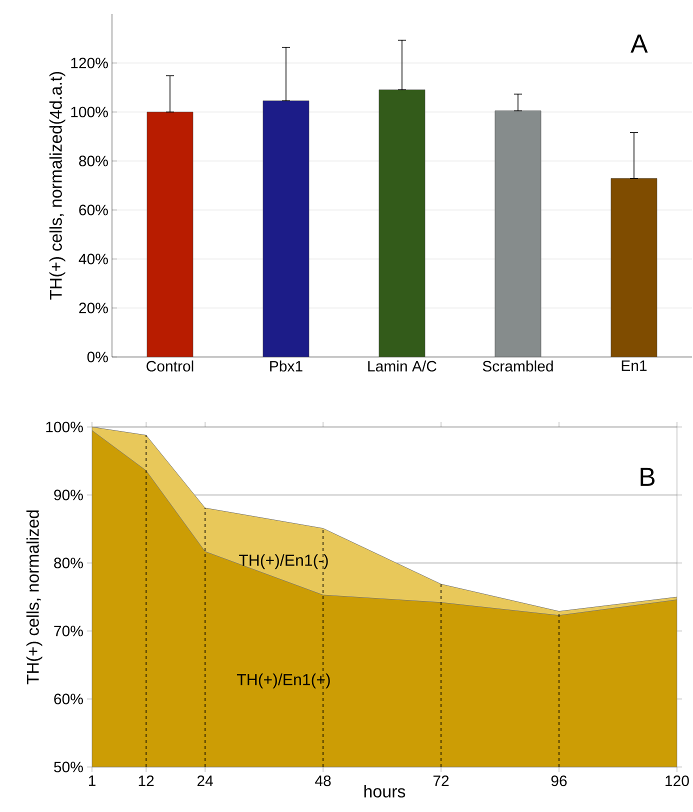  I want to click on x-tick-label: 96, so click(559, 781).